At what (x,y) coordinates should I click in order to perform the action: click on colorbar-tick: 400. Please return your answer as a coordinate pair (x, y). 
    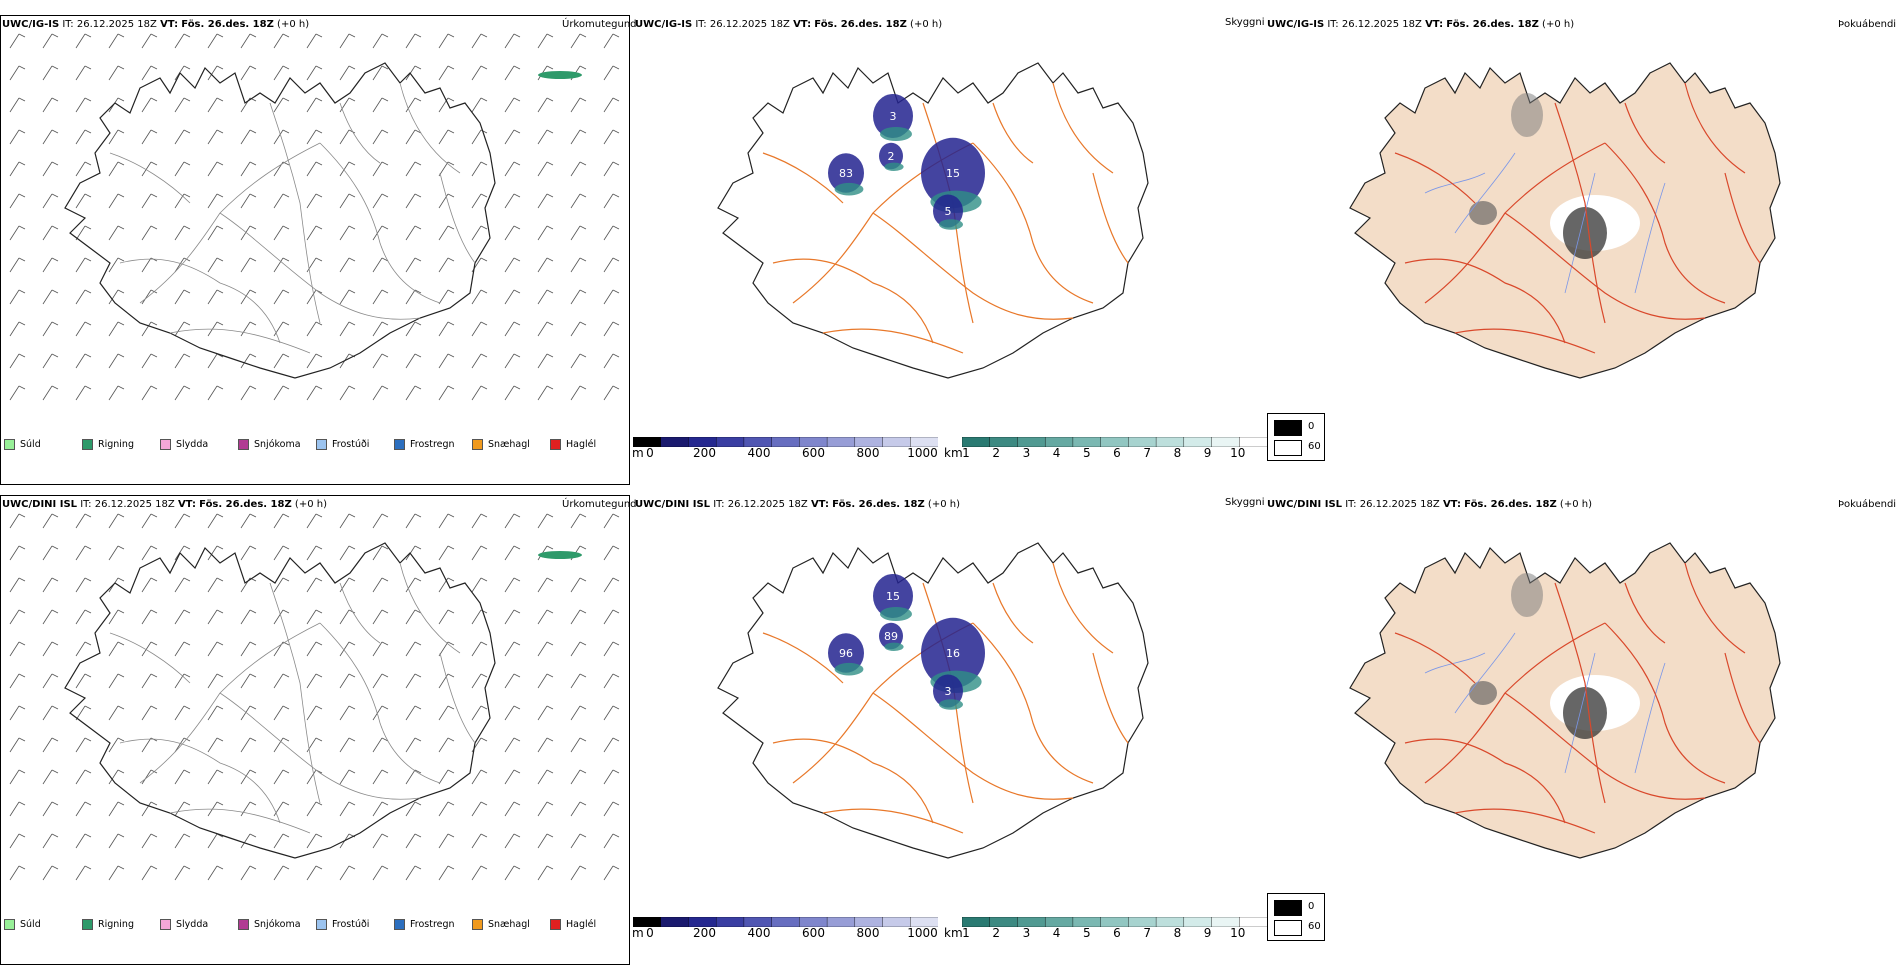
    Looking at the image, I should click on (759, 933).